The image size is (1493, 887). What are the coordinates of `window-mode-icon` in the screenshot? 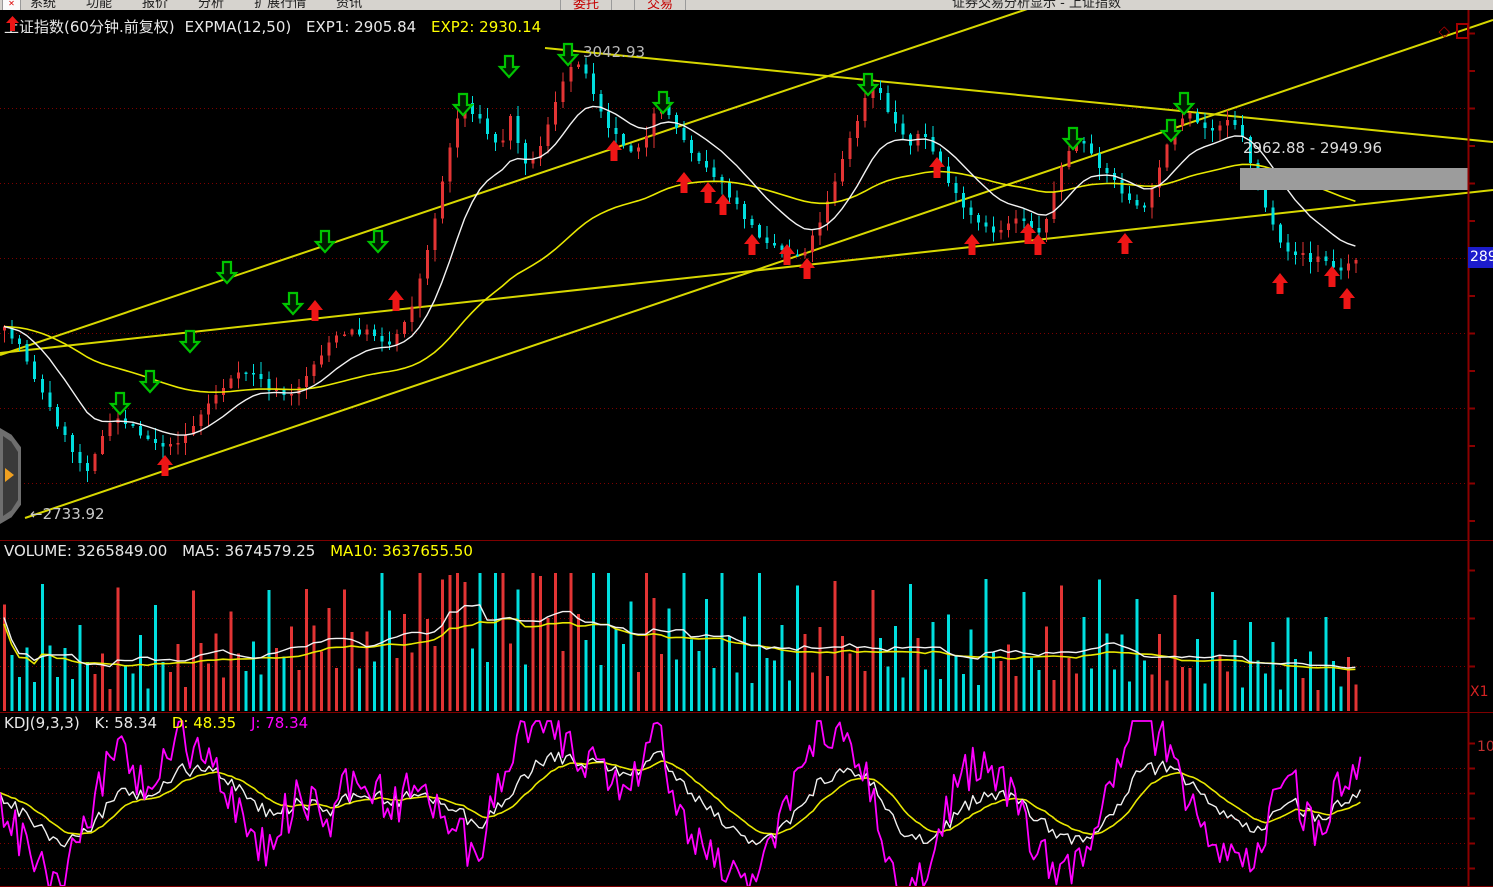 It's located at (1462, 31).